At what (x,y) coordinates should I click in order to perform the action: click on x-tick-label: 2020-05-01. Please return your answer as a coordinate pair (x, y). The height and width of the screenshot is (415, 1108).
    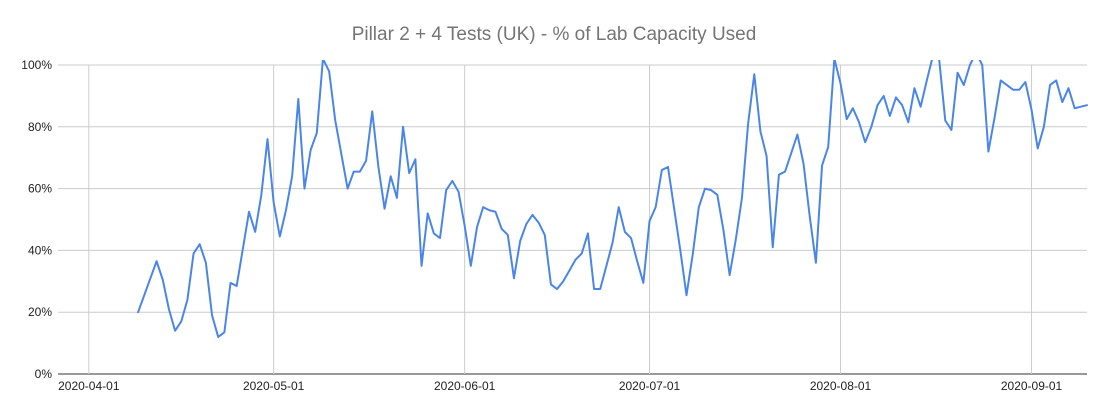
    Looking at the image, I should click on (274, 386).